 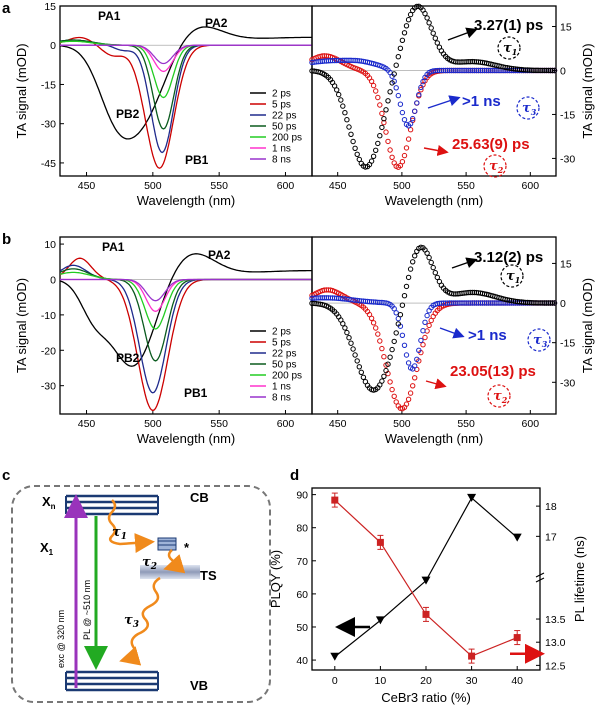 I want to click on panel-label-c: c, so click(x=6, y=475).